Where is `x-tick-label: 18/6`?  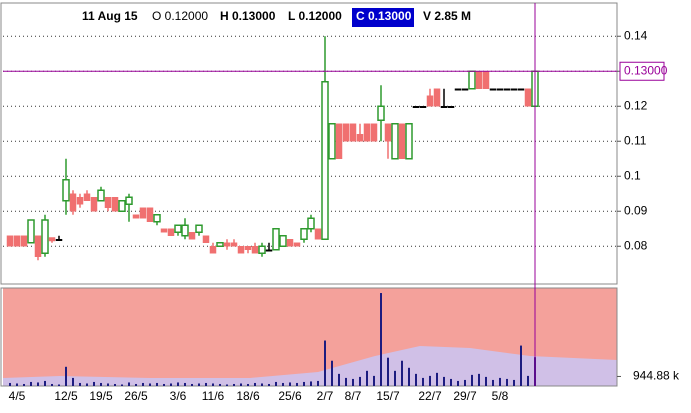 x-tick-label: 18/6 is located at coordinates (248, 396).